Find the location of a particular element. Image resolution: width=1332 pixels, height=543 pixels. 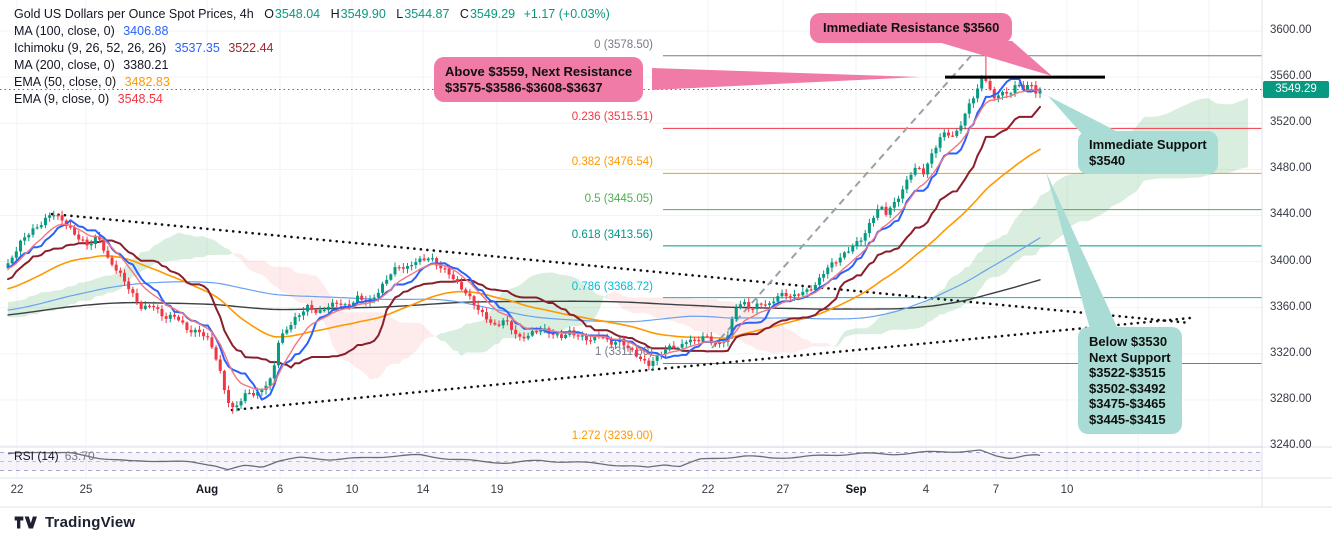

annotation-immediate-resistance: Immediate Resistance $3560 is located at coordinates (911, 28).